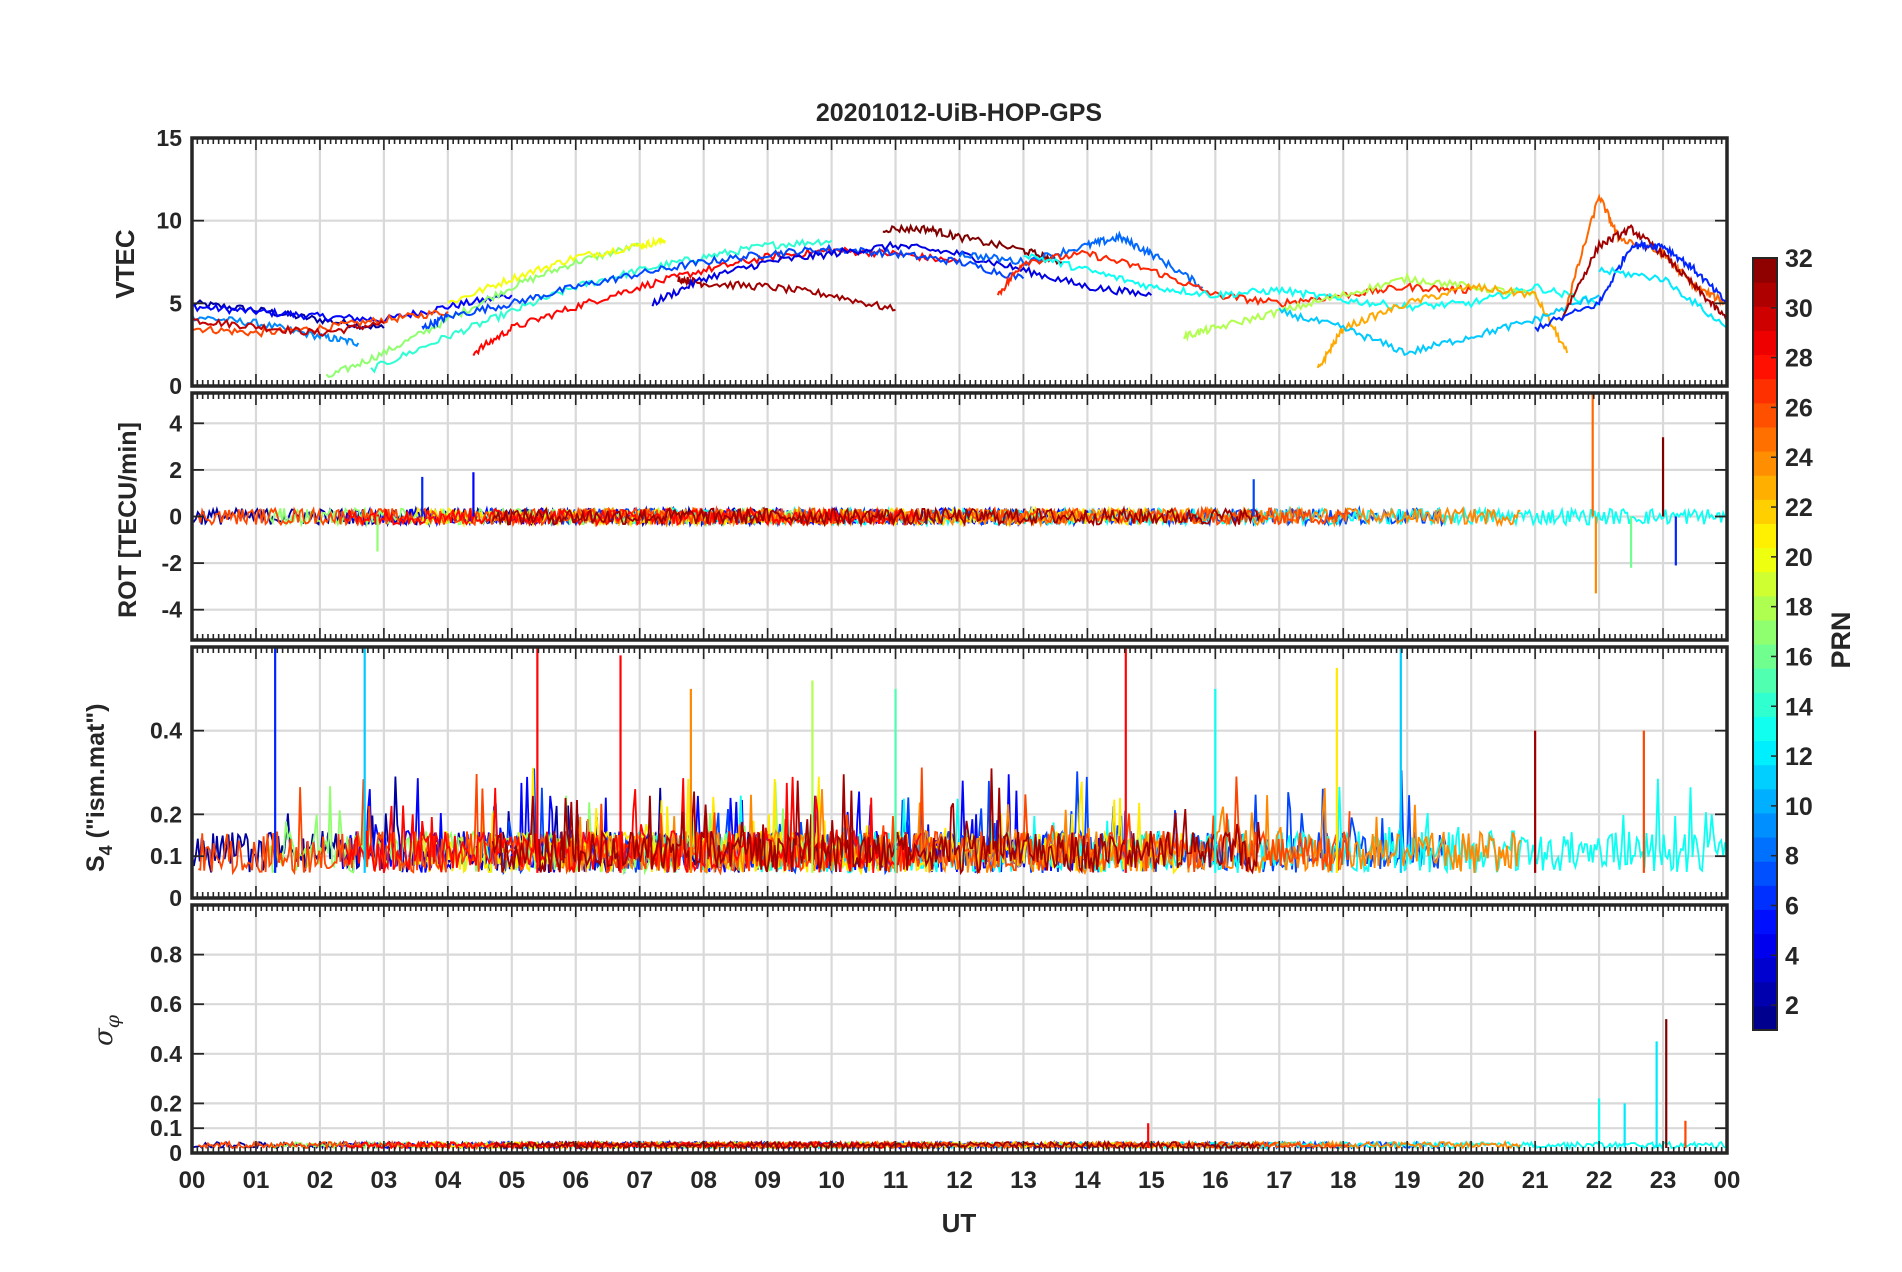  Describe the element at coordinates (1799, 259) in the screenshot. I see `colorbar-tick-label: 32` at that location.